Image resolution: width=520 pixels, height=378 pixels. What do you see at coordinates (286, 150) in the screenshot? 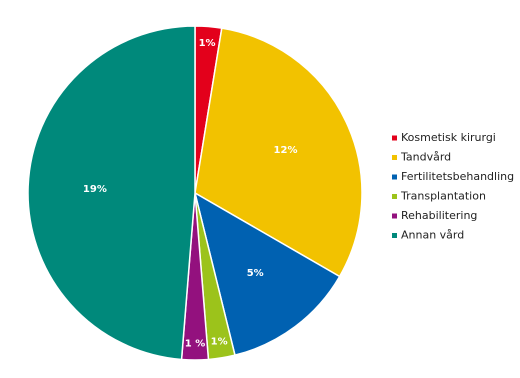
I see `data-label: 12%` at bounding box center [286, 150].